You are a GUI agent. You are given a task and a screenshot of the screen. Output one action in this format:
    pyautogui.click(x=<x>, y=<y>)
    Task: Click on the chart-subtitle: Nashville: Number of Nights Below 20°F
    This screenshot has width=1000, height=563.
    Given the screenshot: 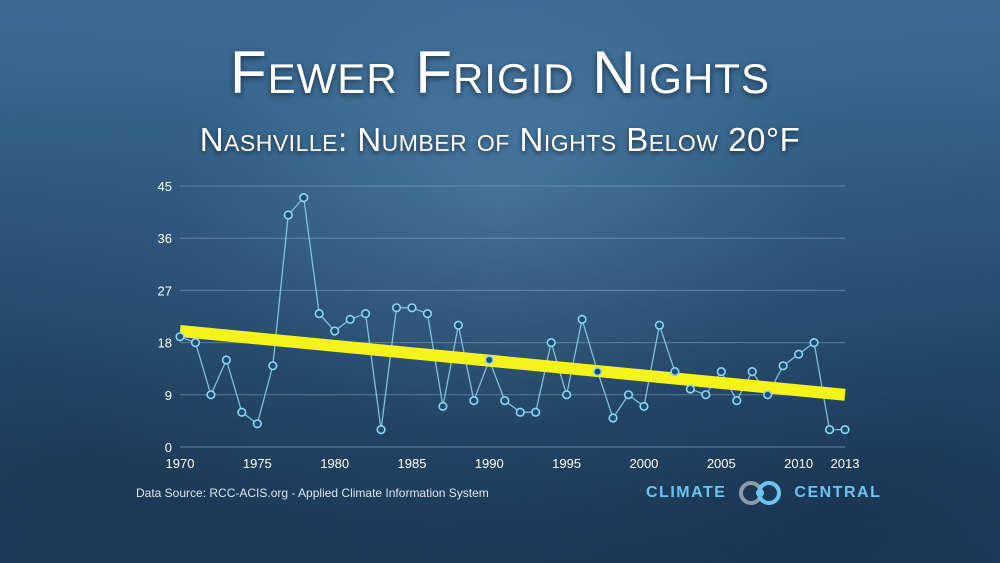 What is the action you would take?
    pyautogui.click(x=500, y=139)
    